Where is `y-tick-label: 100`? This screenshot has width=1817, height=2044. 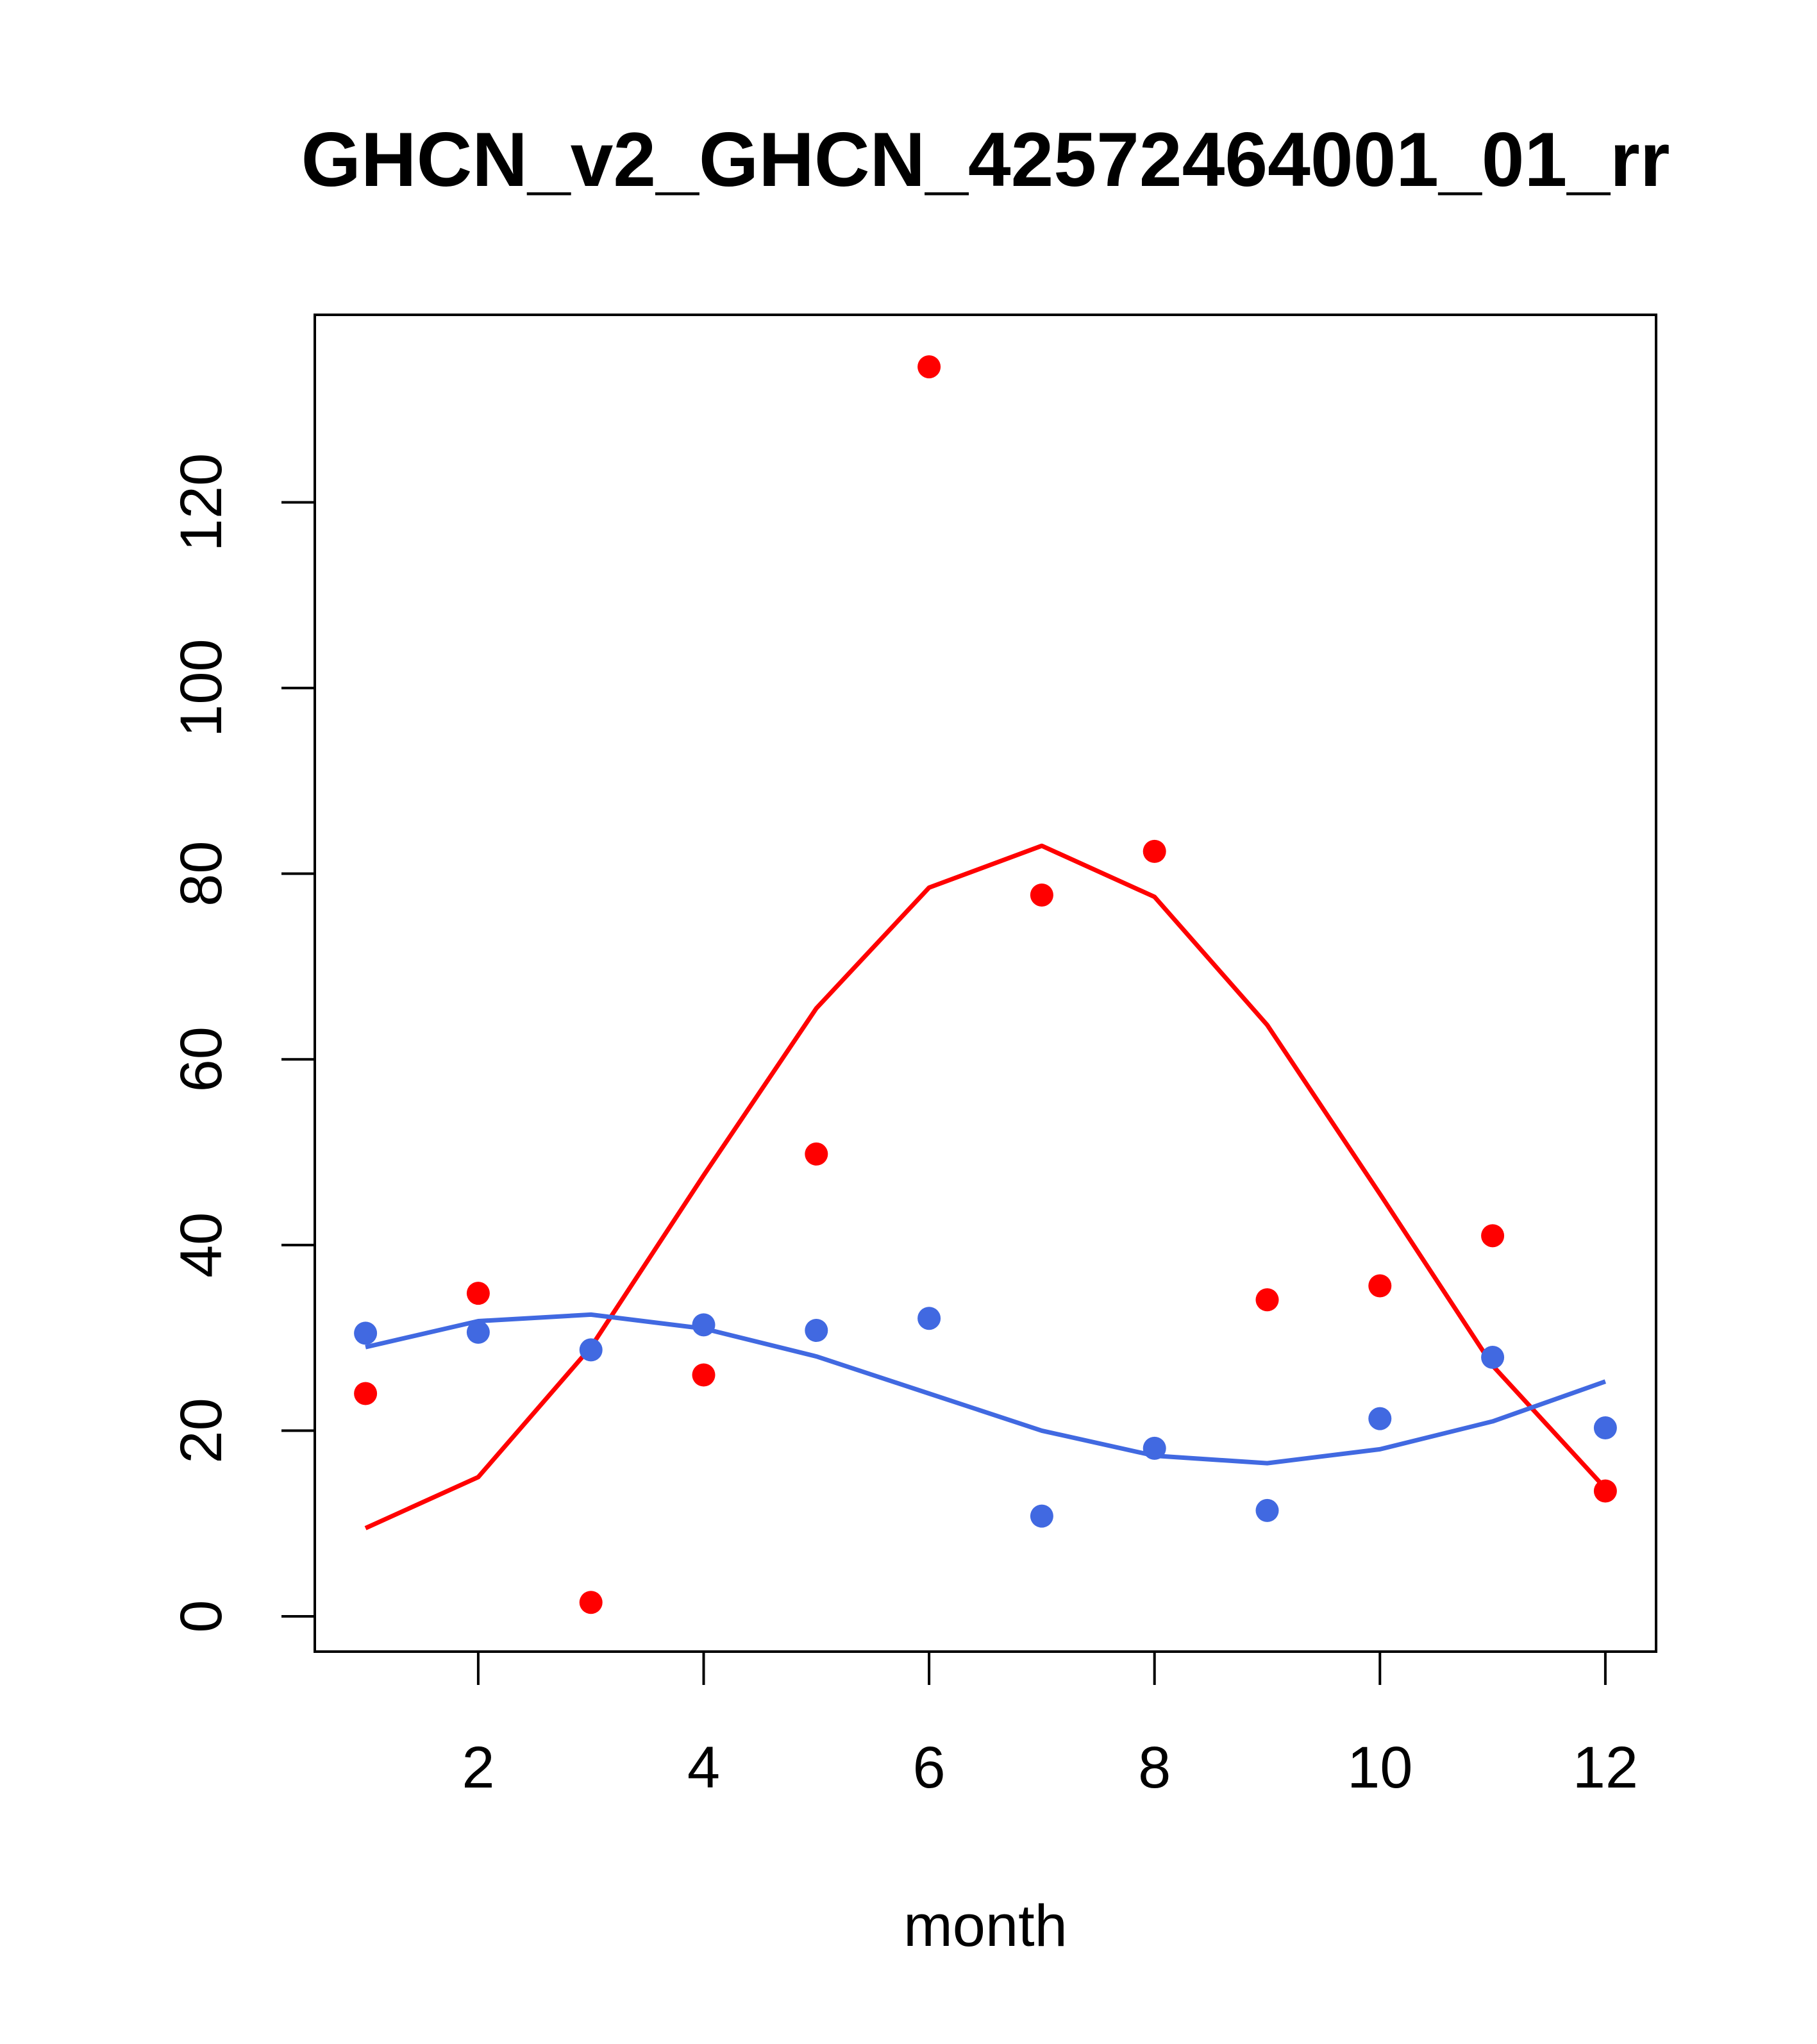
y-tick-label: 100 is located at coordinates (201, 688).